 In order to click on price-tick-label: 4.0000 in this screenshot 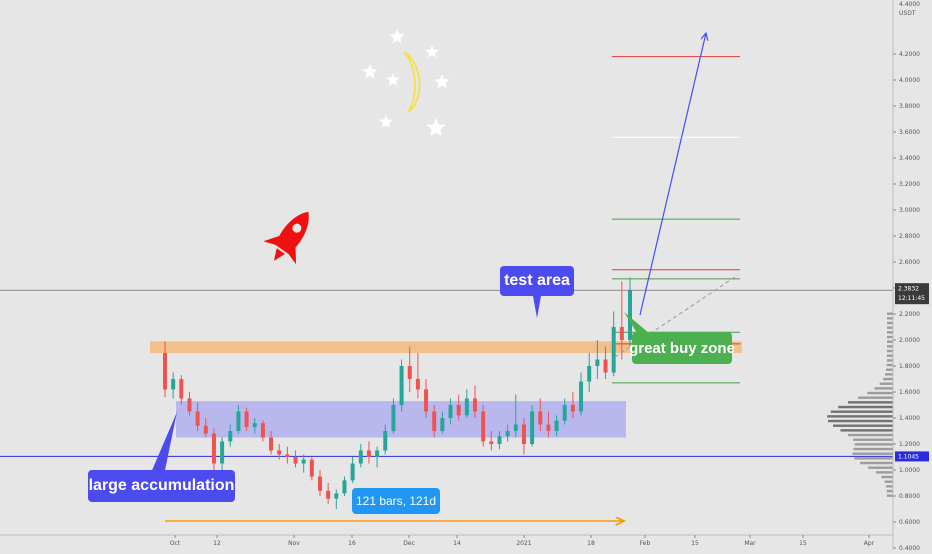, I will do `click(909, 80)`.